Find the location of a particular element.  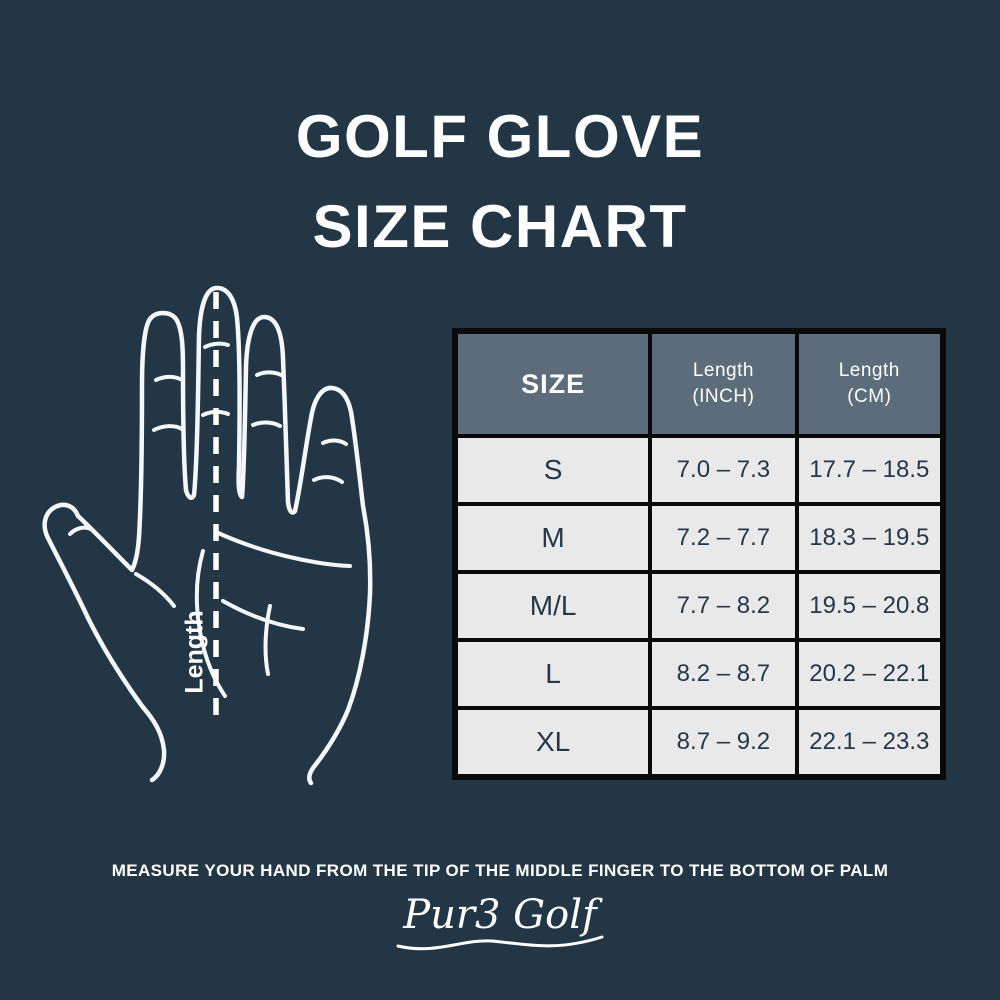

size-cell: XL is located at coordinates (552, 742).